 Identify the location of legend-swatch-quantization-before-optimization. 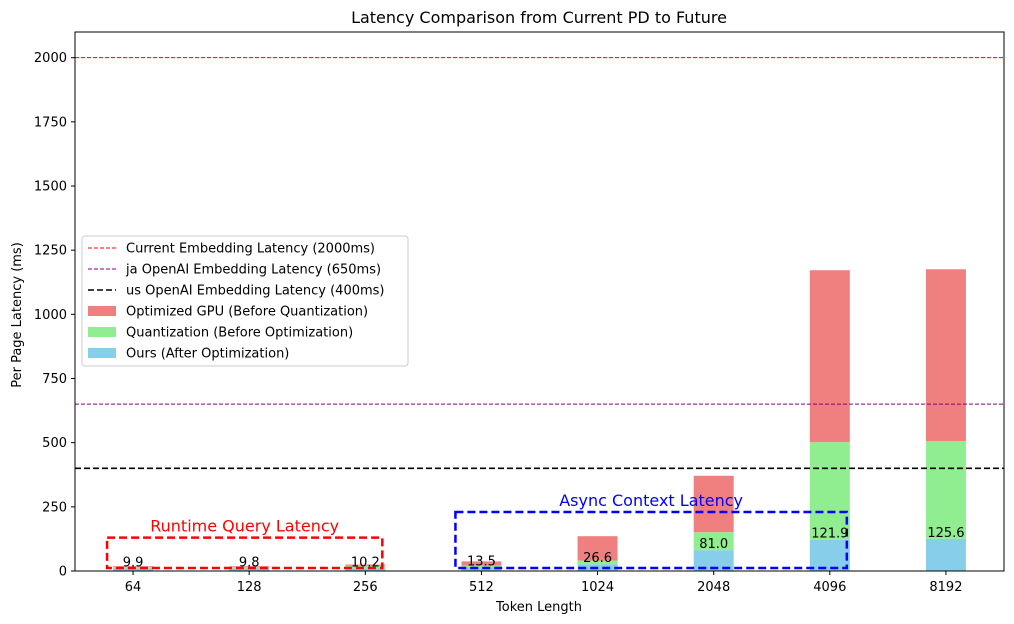
(102, 332).